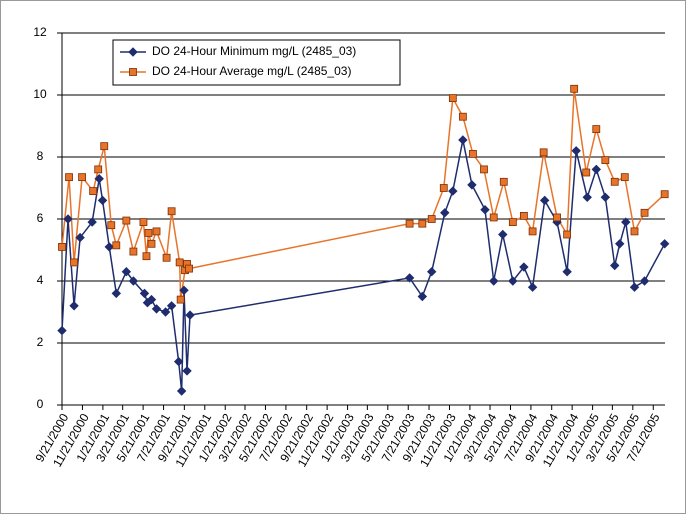 The width and height of the screenshot is (686, 514). Describe the element at coordinates (254, 51) in the screenshot. I see `legend-label: DO 24-Hour Minimum mg/L (2485_03)` at that location.